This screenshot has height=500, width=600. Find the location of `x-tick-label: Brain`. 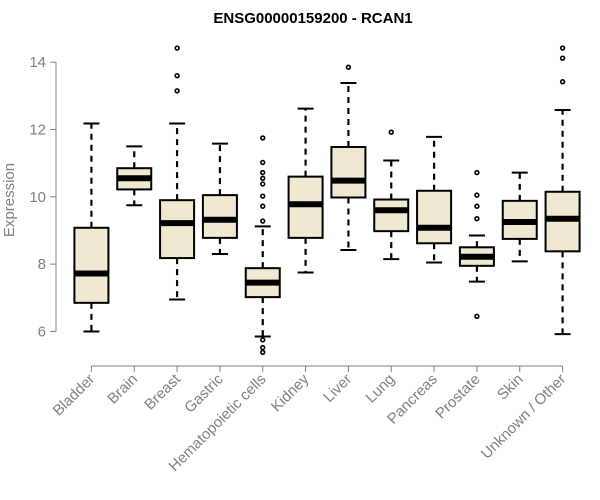

x-tick-label: Brain is located at coordinates (122, 389).